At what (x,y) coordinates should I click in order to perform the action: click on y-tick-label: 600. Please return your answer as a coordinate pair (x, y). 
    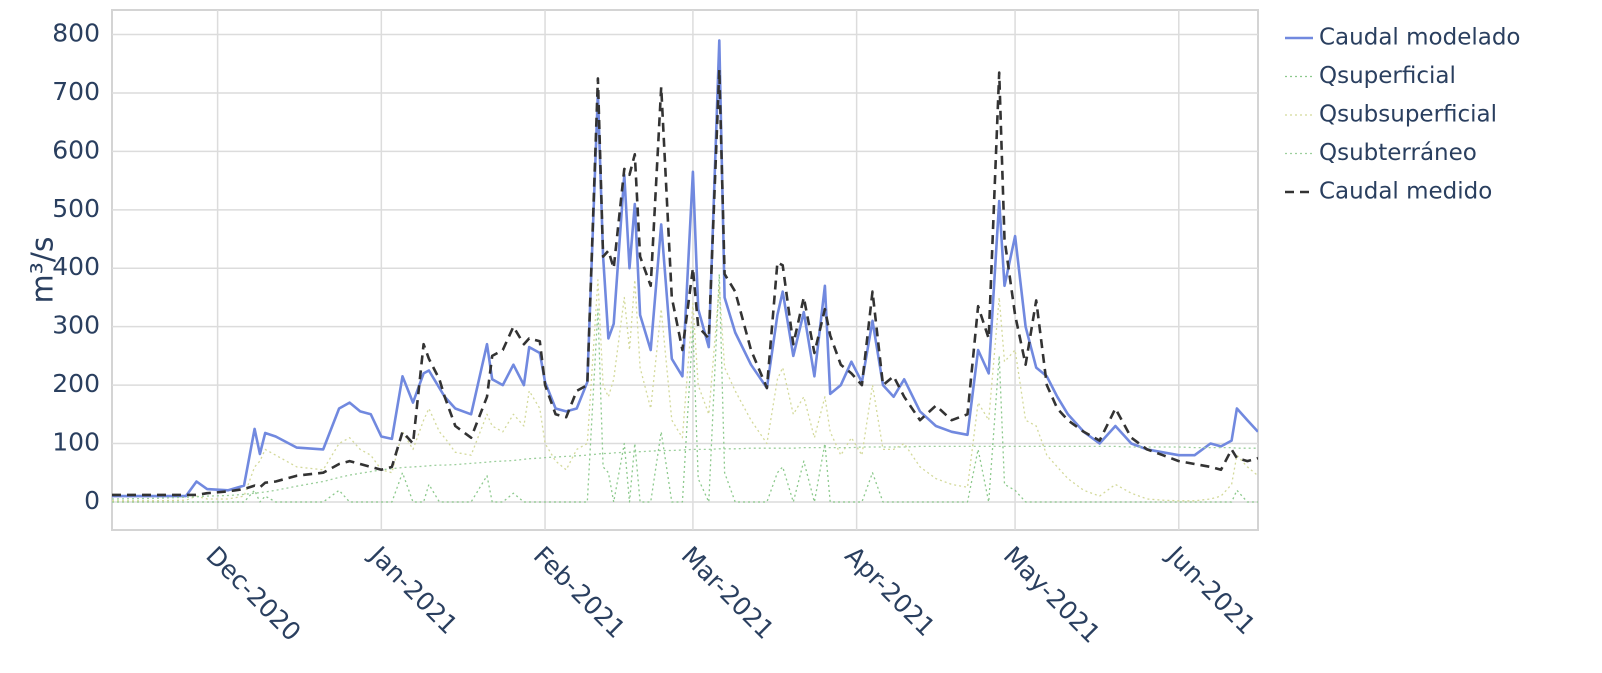
    Looking at the image, I should click on (76, 149).